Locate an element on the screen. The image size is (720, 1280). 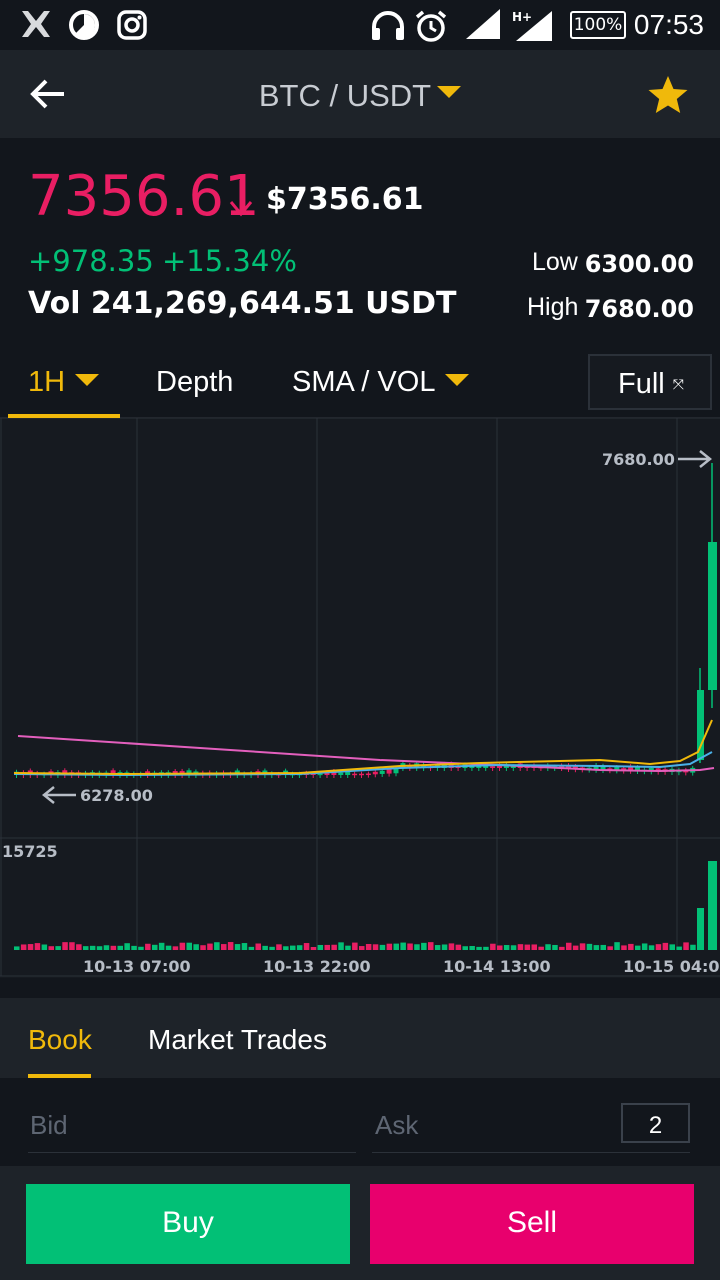
interval-selector: 1H is located at coordinates (64, 382).